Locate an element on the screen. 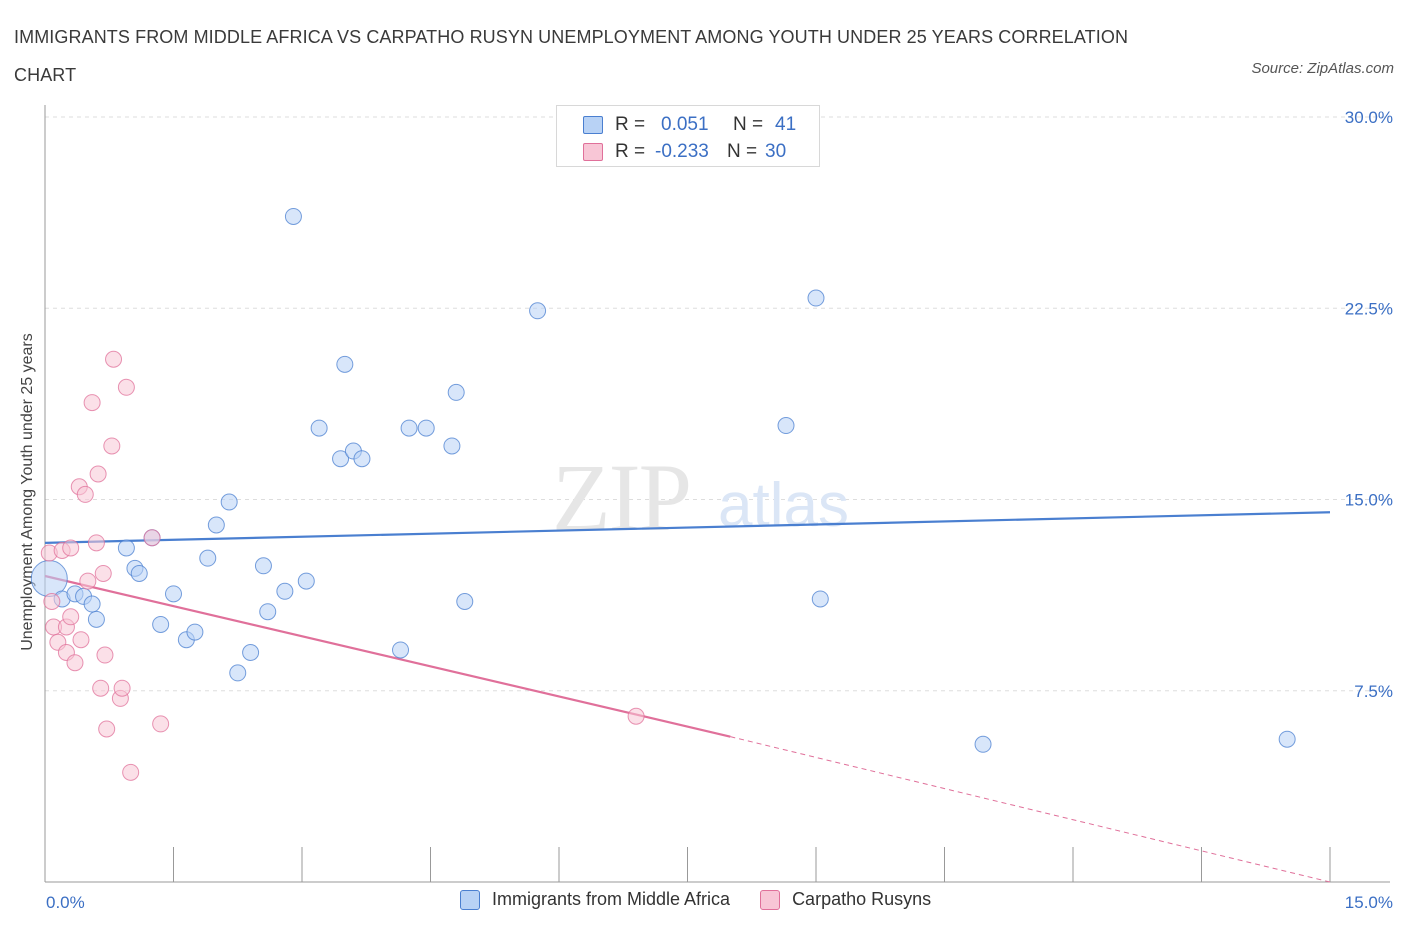 Image resolution: width=1406 pixels, height=930 pixels. legend-label-carpatho: Carpatho Rusyns is located at coordinates (862, 899).